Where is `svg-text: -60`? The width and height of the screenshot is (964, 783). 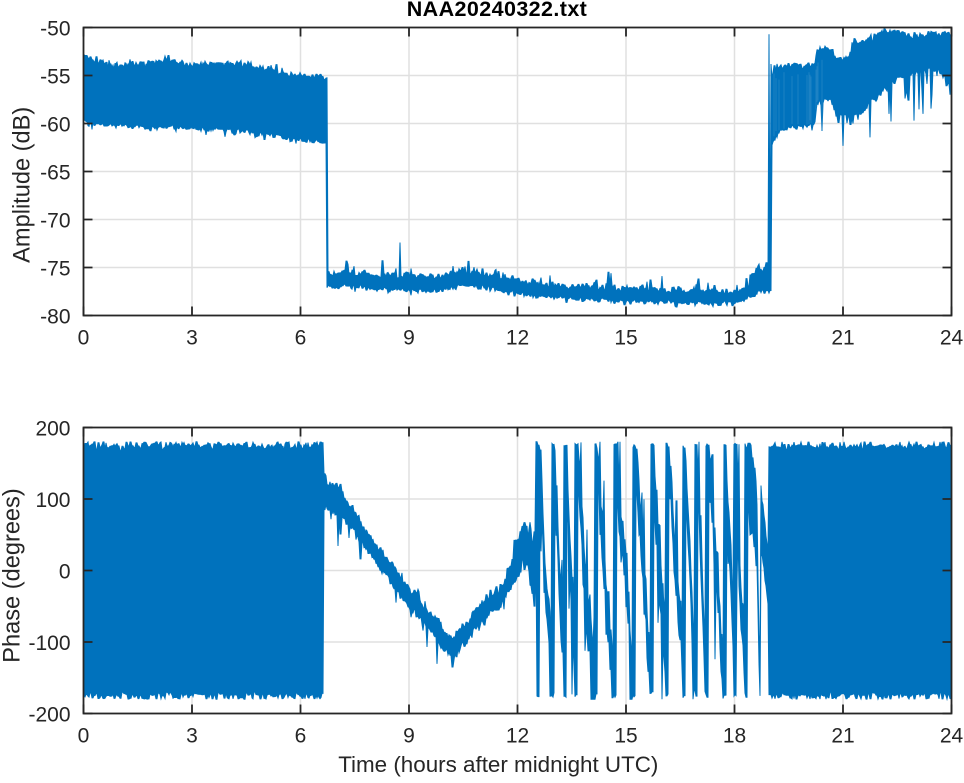
svg-text: -60 is located at coordinates (55, 125).